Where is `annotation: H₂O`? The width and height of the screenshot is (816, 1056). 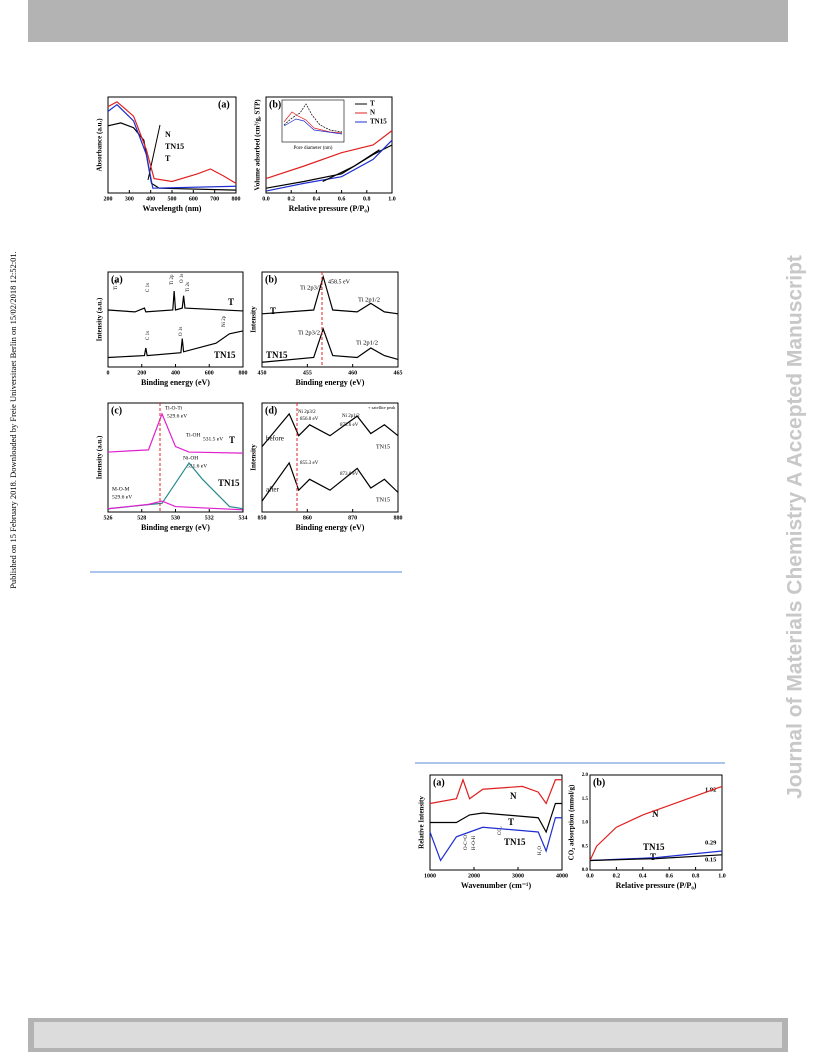
annotation: H₂O is located at coordinates (540, 850).